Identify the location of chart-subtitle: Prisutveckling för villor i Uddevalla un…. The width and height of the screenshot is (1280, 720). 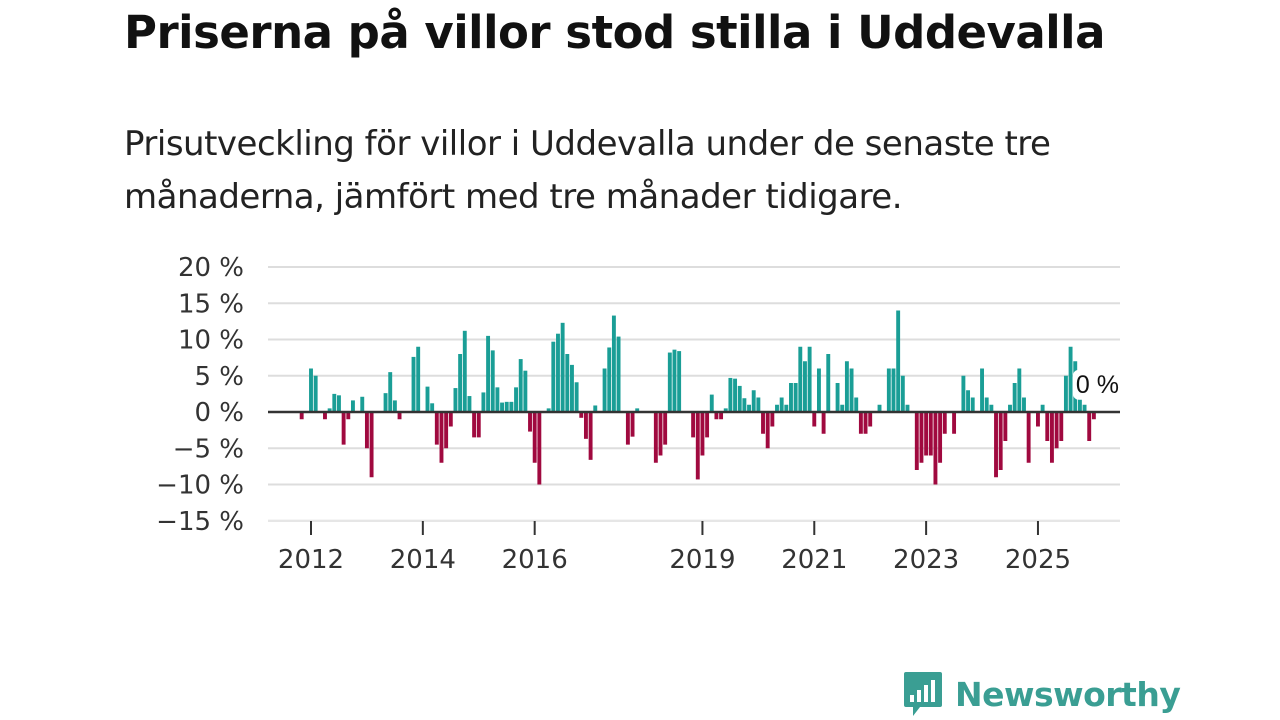
(587, 170).